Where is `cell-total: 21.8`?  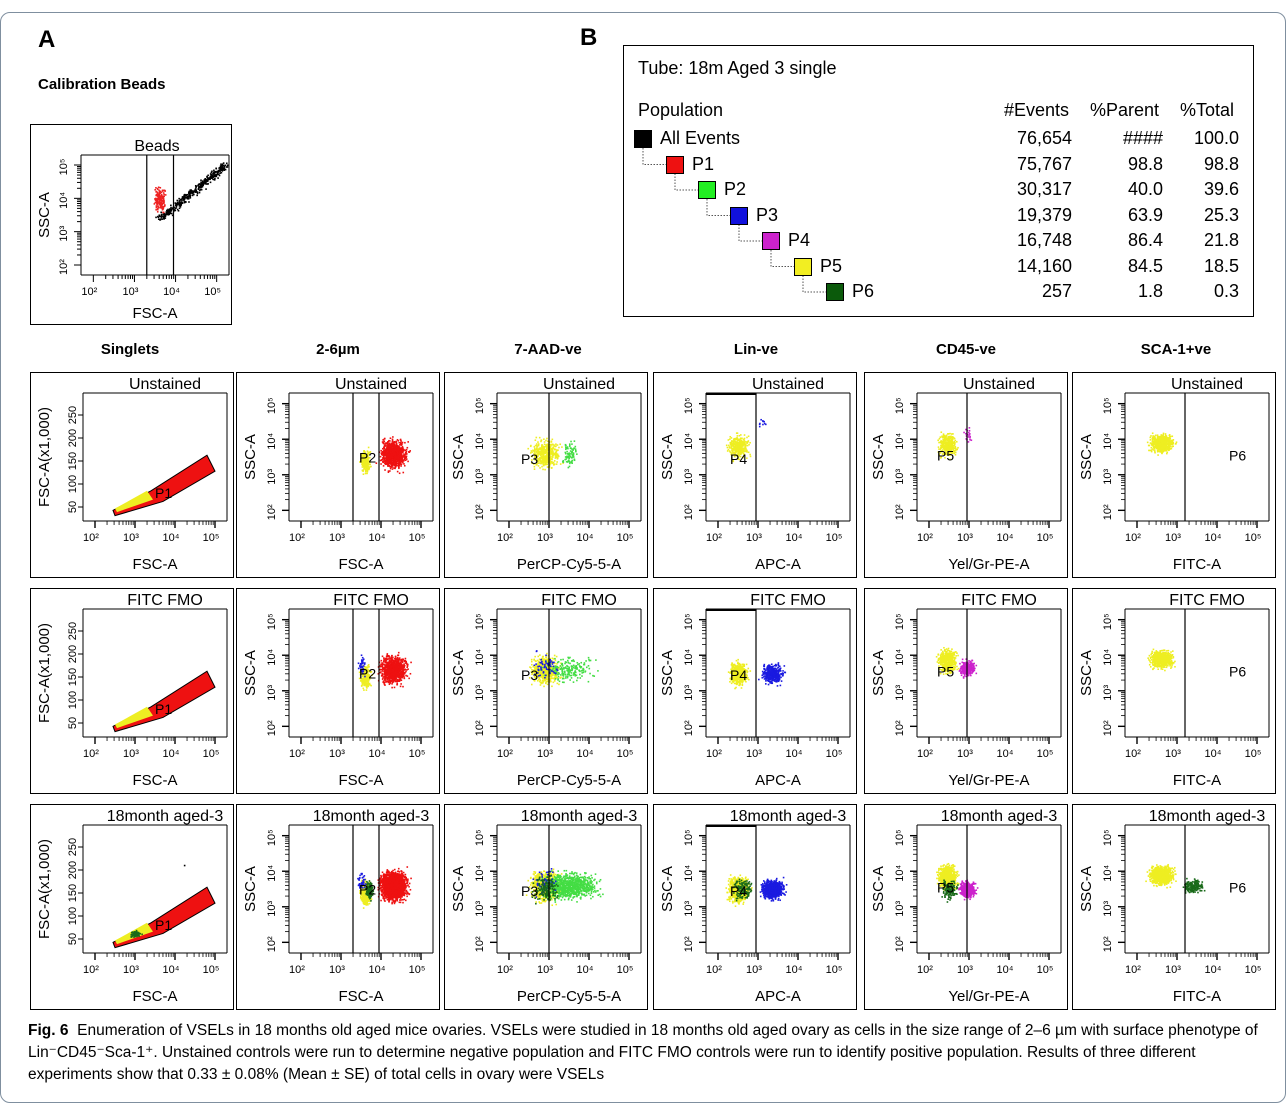 cell-total: 21.8 is located at coordinates (1221, 240).